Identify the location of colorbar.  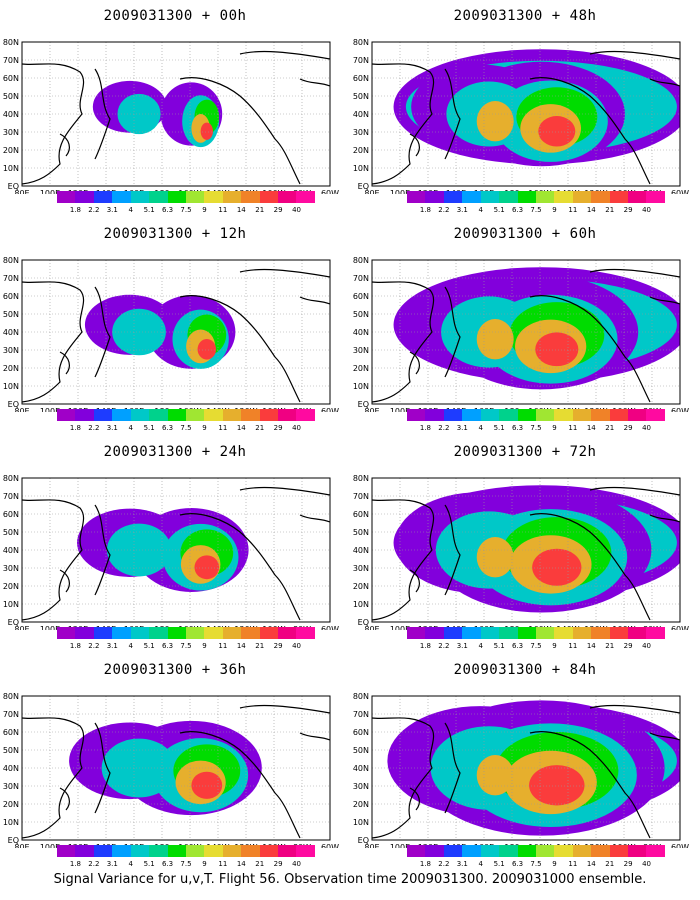
(536, 633).